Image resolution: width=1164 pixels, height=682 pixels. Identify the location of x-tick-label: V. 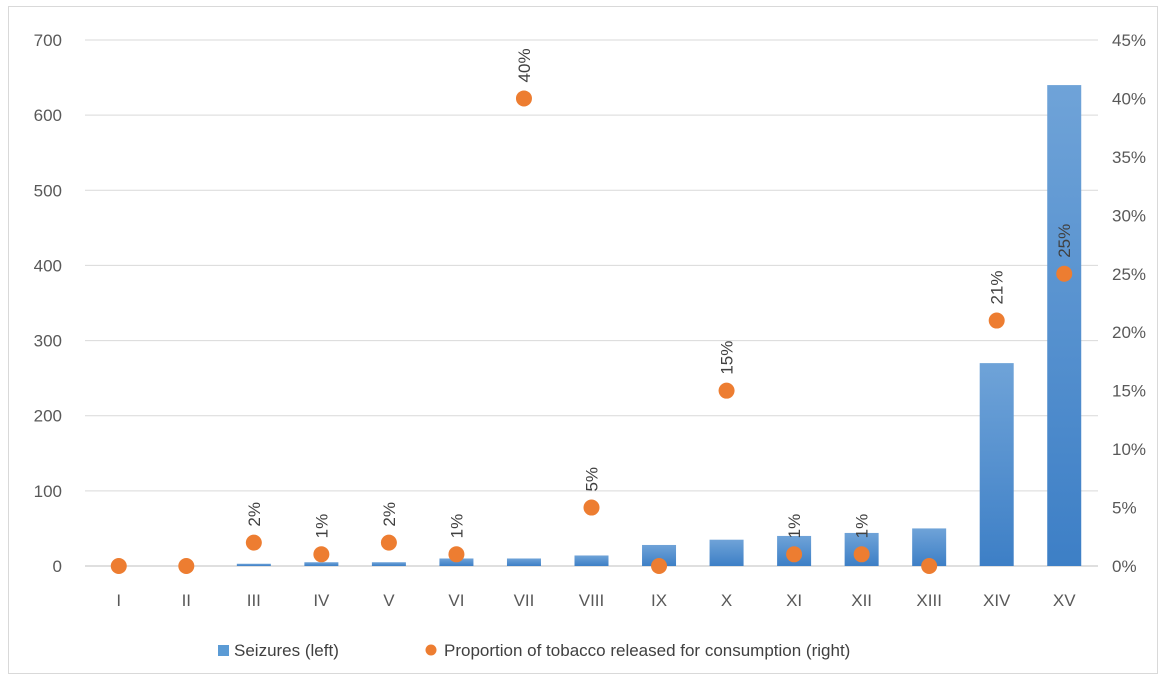
(389, 600).